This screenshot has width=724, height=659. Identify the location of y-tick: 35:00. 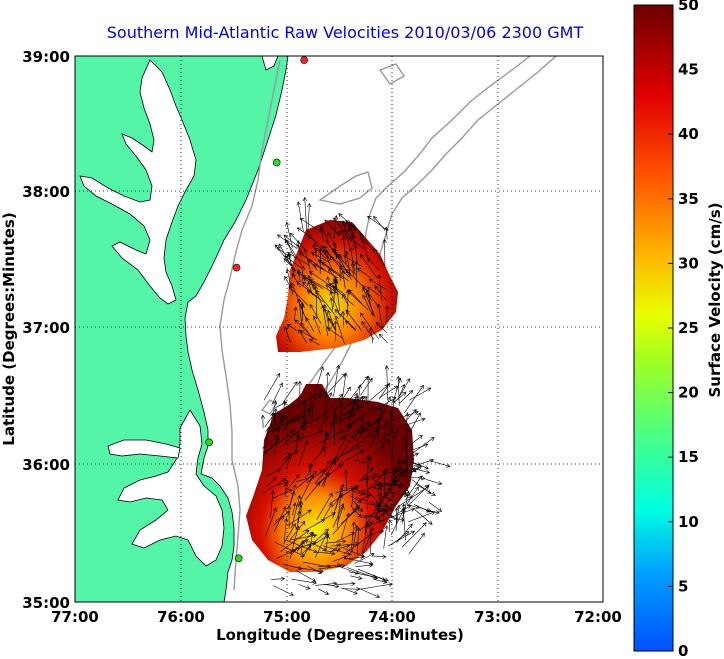
(46, 603).